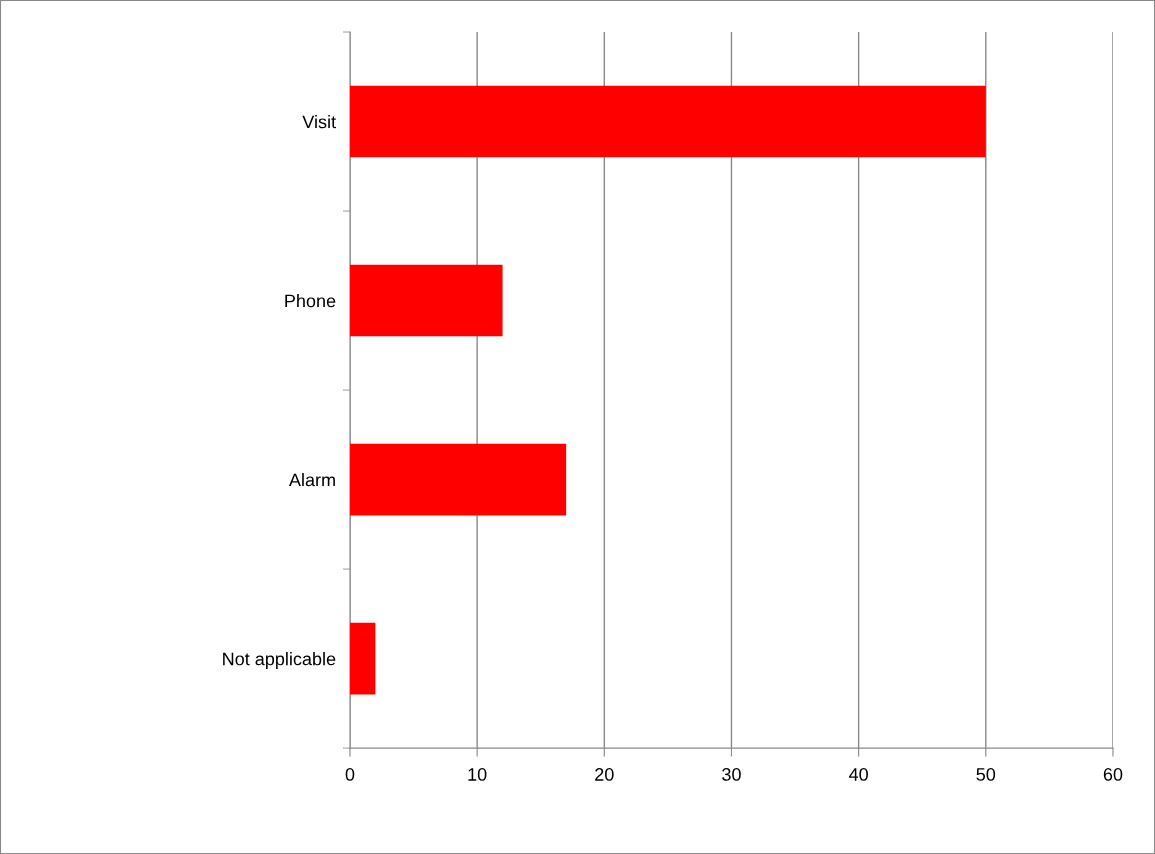 This screenshot has width=1155, height=854. What do you see at coordinates (310, 301) in the screenshot?
I see `y-tick-label: Phone` at bounding box center [310, 301].